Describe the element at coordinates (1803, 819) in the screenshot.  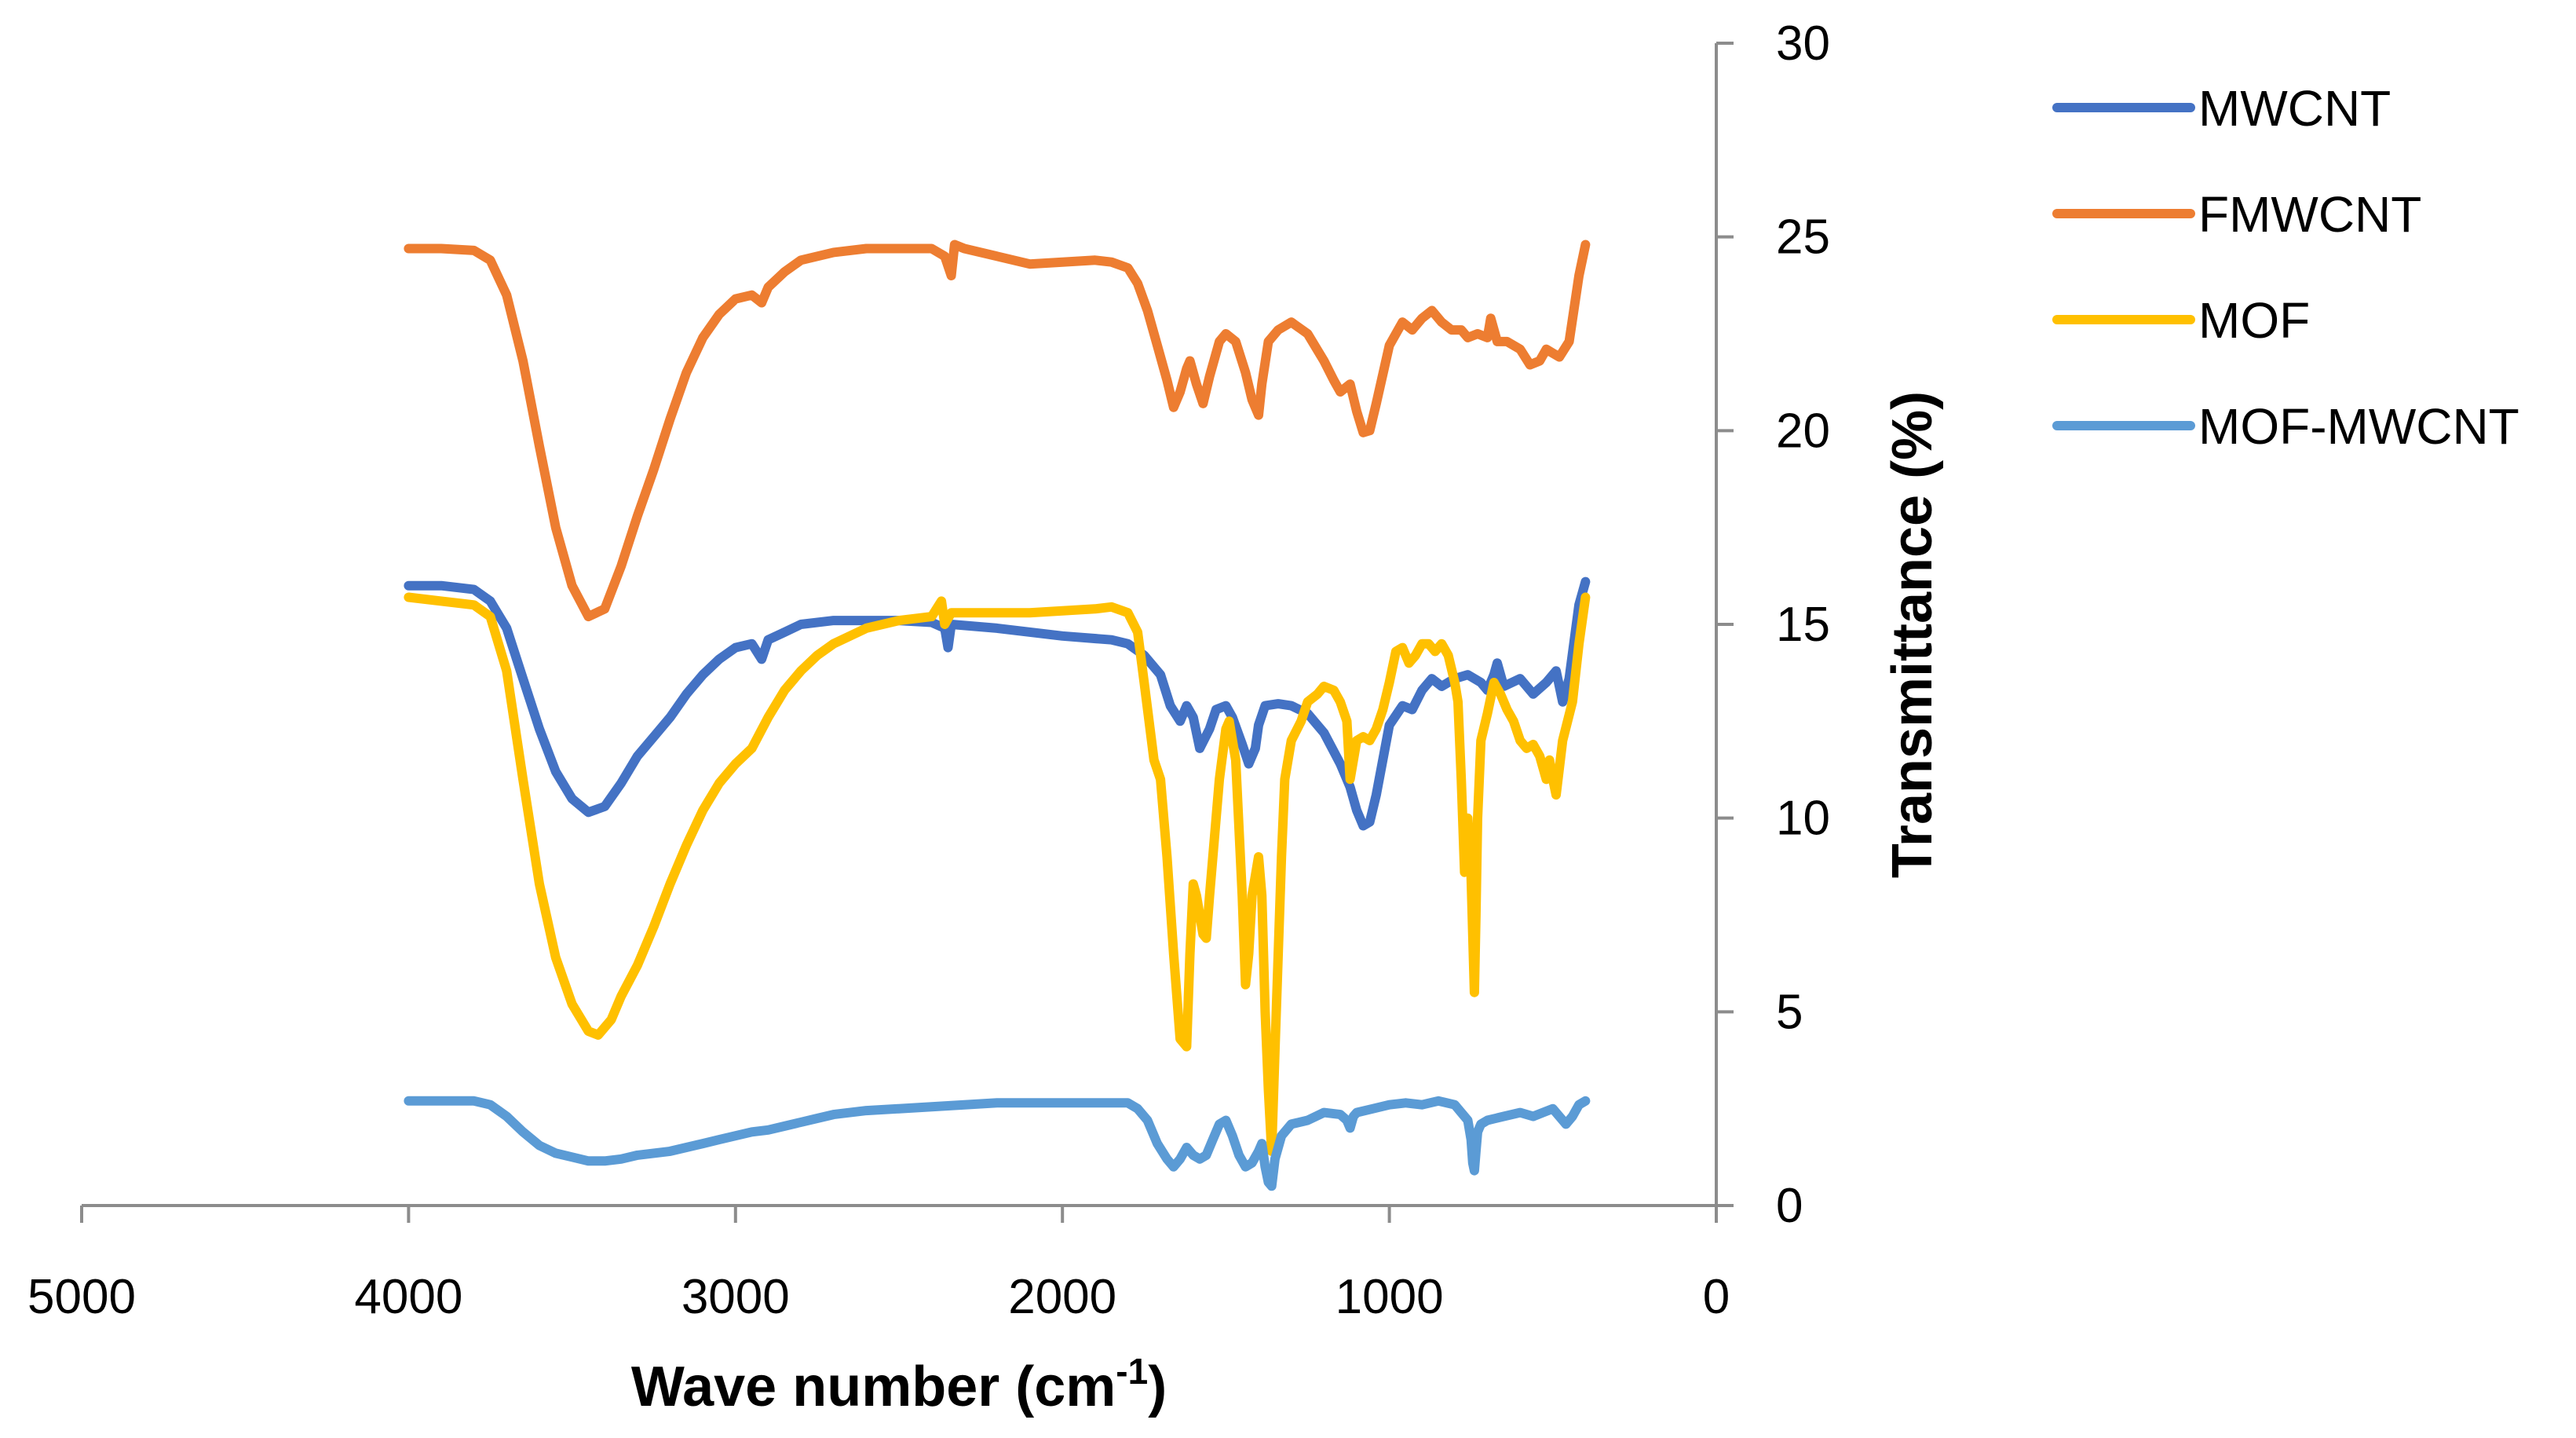
I see `y-tick-label: 10` at that location.